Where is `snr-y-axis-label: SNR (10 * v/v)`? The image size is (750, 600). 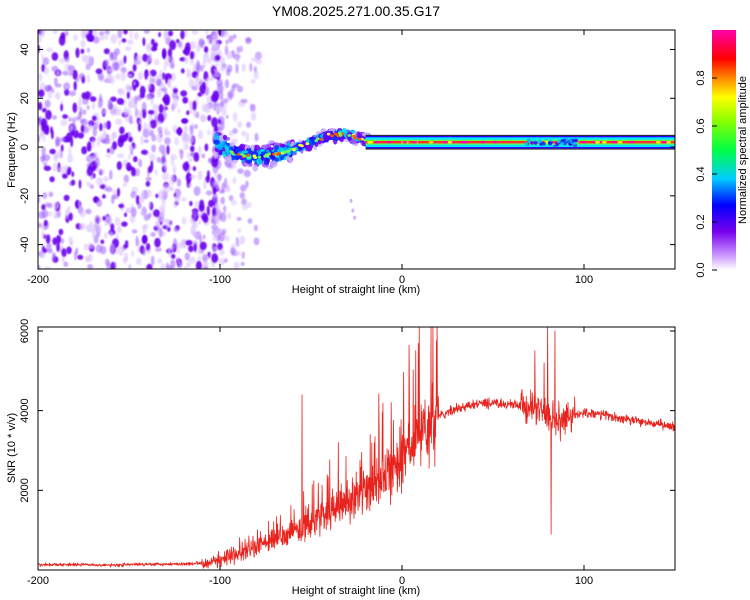 snr-y-axis-label: SNR (10 * v/v) is located at coordinates (12, 448).